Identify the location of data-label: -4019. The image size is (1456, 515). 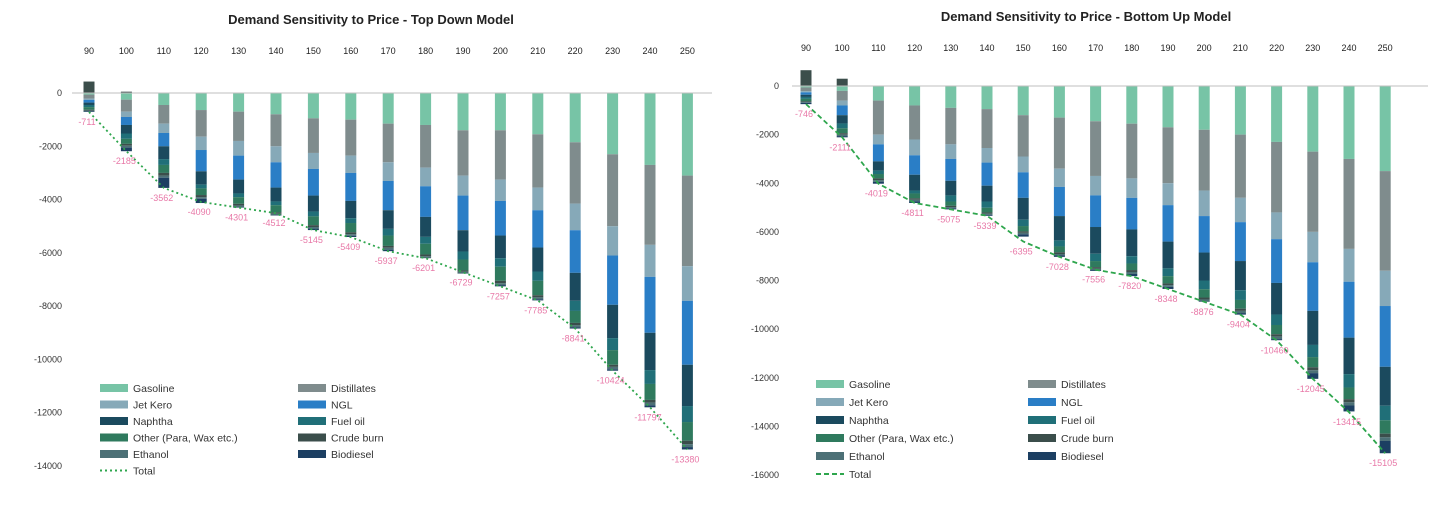
(876, 194).